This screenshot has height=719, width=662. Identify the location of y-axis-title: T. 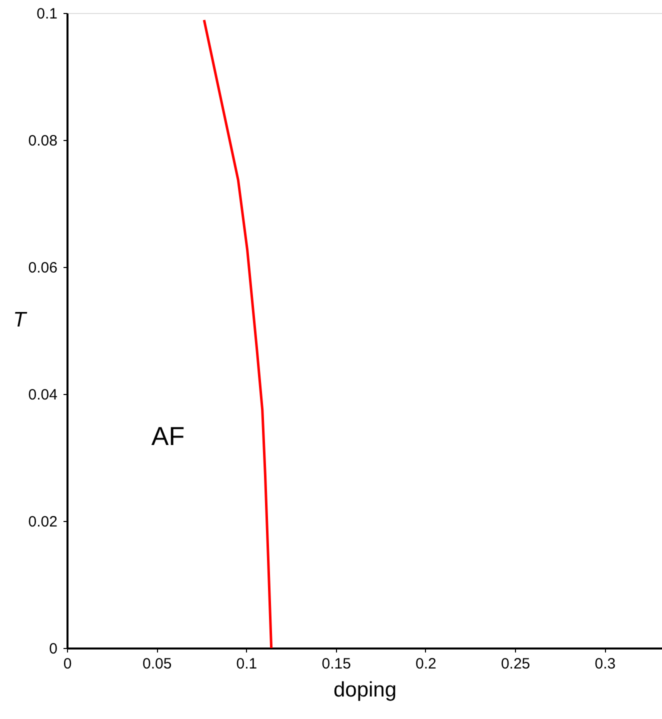
(20, 320).